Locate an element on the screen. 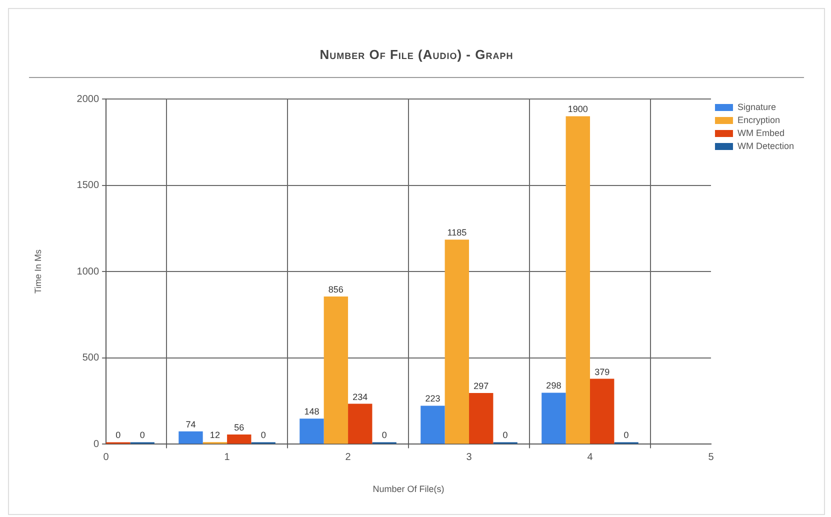 This screenshot has height=517, width=831. legend-label: WM Embed is located at coordinates (760, 133).